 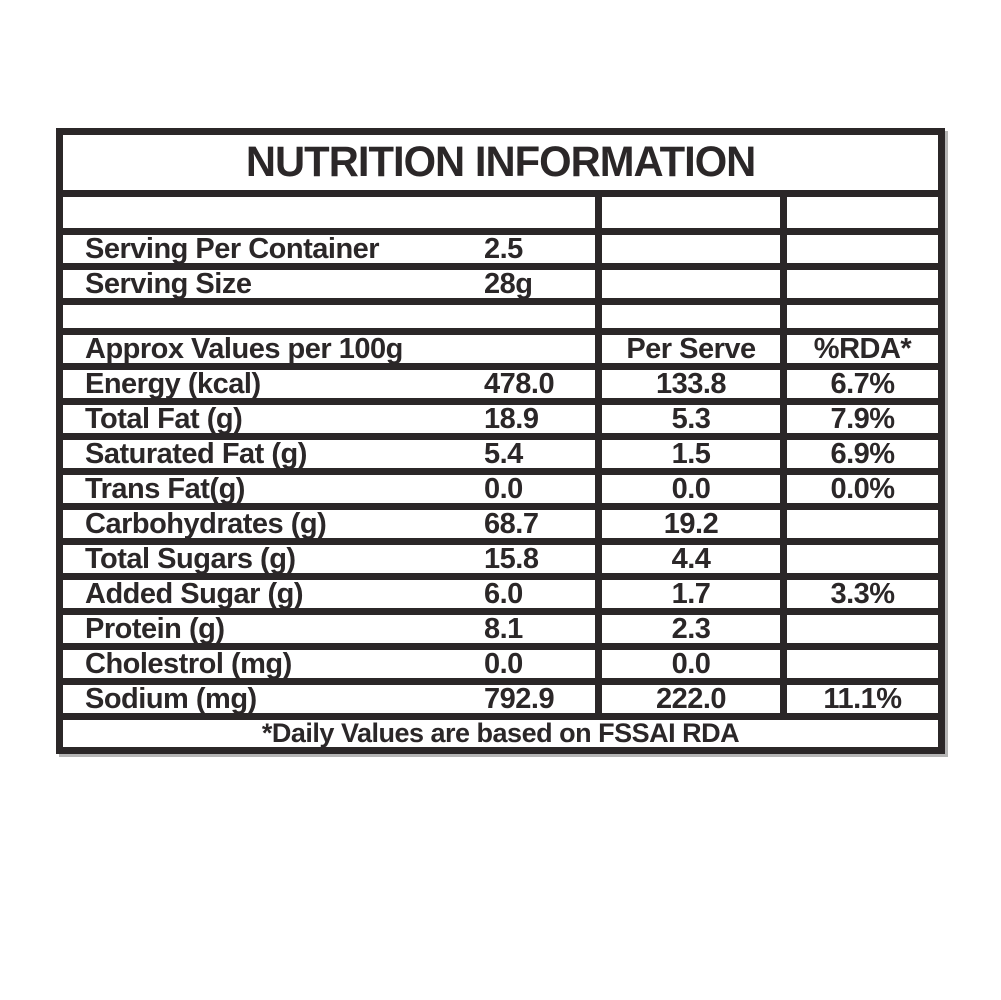 What do you see at coordinates (691, 418) in the screenshot?
I see `per-serve-value: 5.3` at bounding box center [691, 418].